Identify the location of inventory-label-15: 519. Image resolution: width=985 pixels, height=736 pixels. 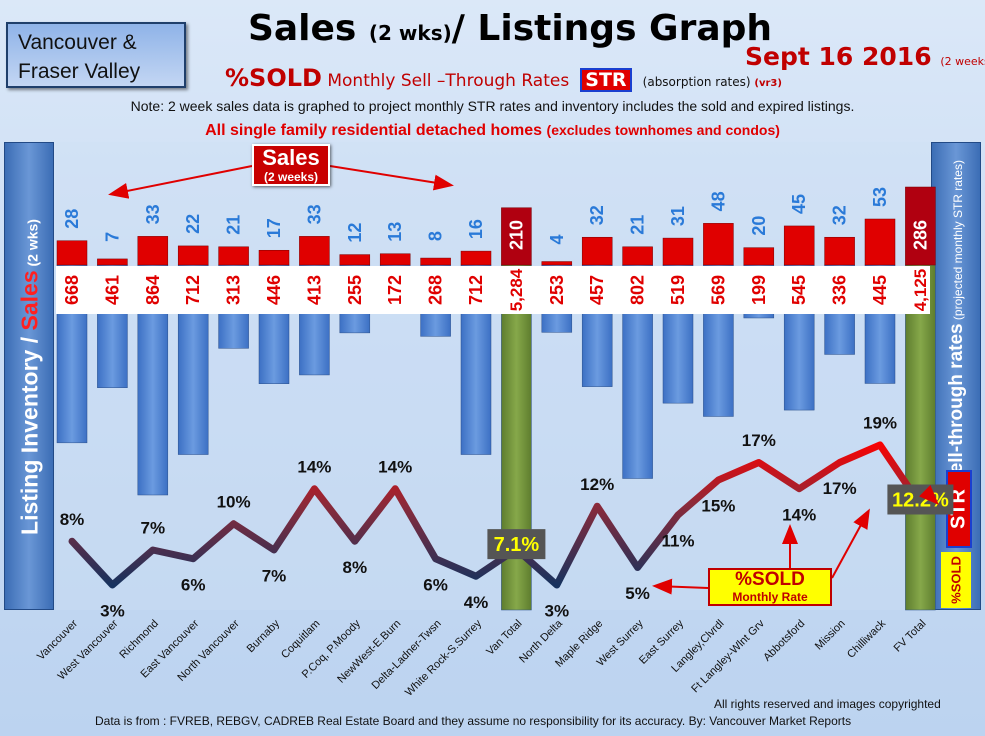
(678, 290).